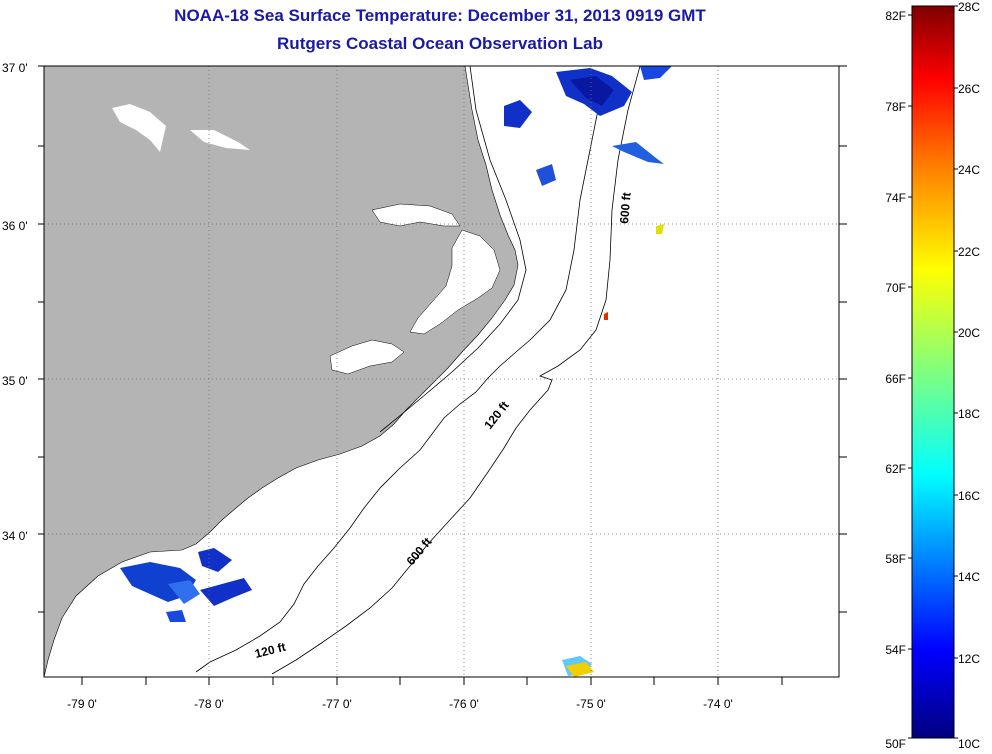  What do you see at coordinates (969, 89) in the screenshot?
I see `colorbar-c-label: 26C` at bounding box center [969, 89].